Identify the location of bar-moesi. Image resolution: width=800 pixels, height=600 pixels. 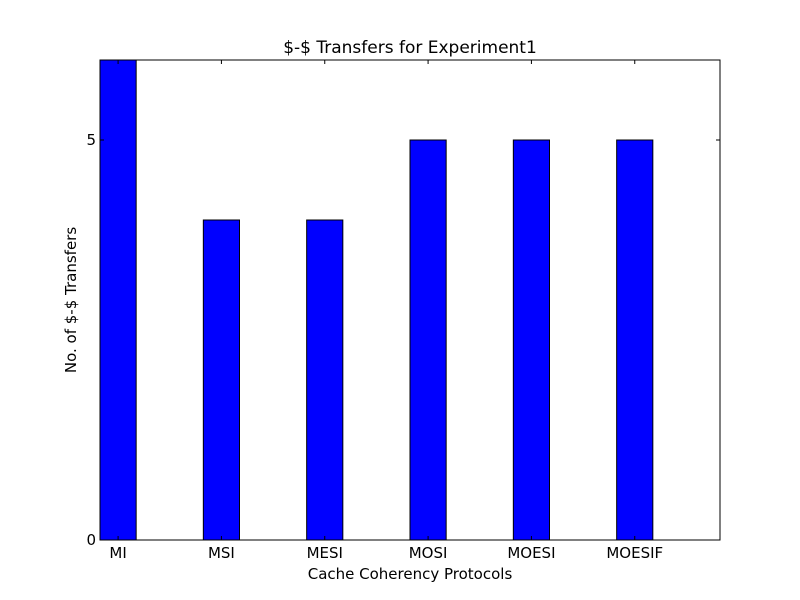
(531, 340).